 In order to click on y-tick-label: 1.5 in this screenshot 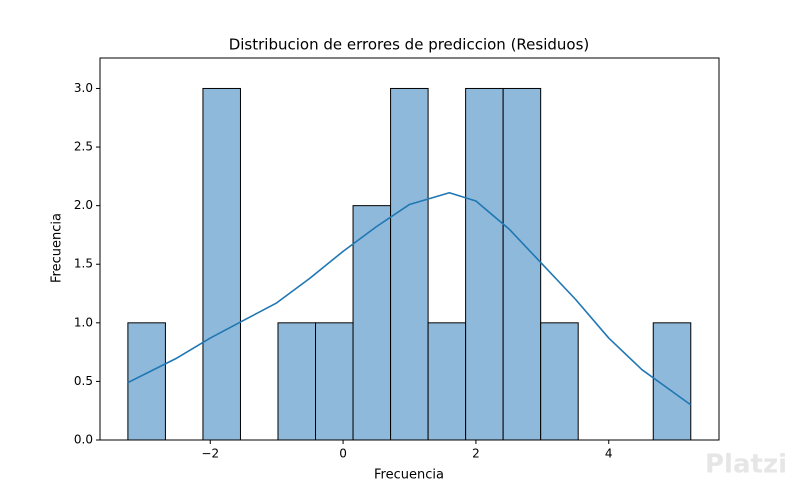, I will do `click(83, 264)`.